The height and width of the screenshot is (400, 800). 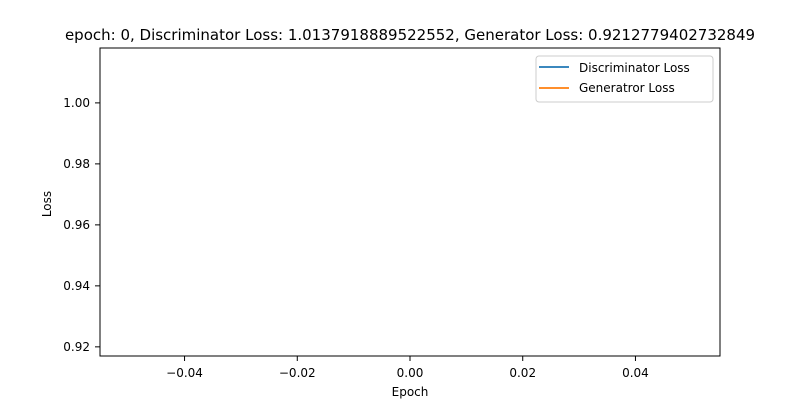 I want to click on y-axis-ticks: 0.92 0.94 0.96 0.98 1.00, so click(x=81, y=225).